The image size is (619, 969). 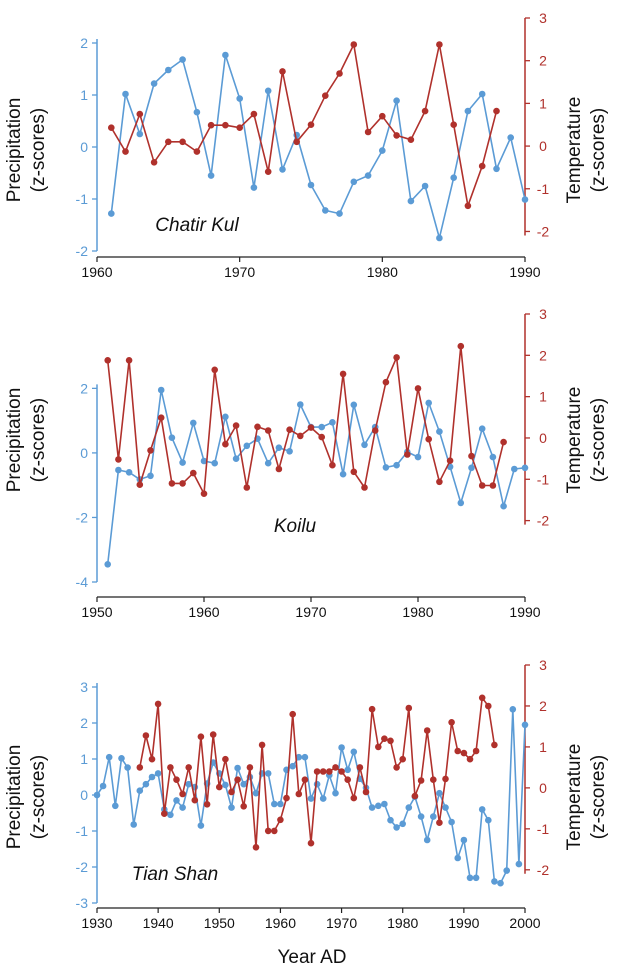 I want to click on x-axis-title: Year AD, so click(x=311, y=957).